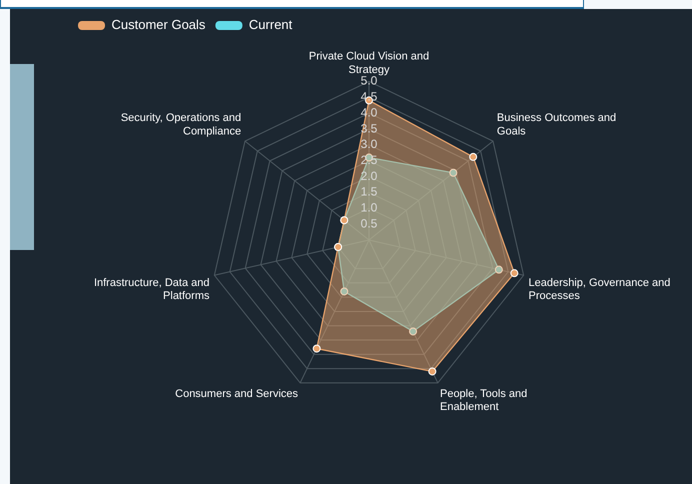  What do you see at coordinates (237, 394) in the screenshot?
I see `spoke-label: Consumers and Services` at bounding box center [237, 394].